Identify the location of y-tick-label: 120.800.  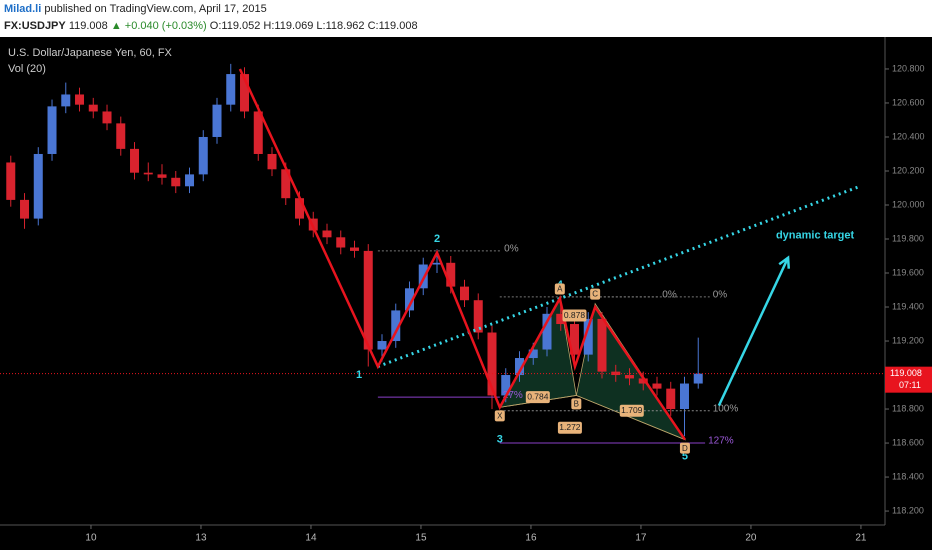
(908, 68).